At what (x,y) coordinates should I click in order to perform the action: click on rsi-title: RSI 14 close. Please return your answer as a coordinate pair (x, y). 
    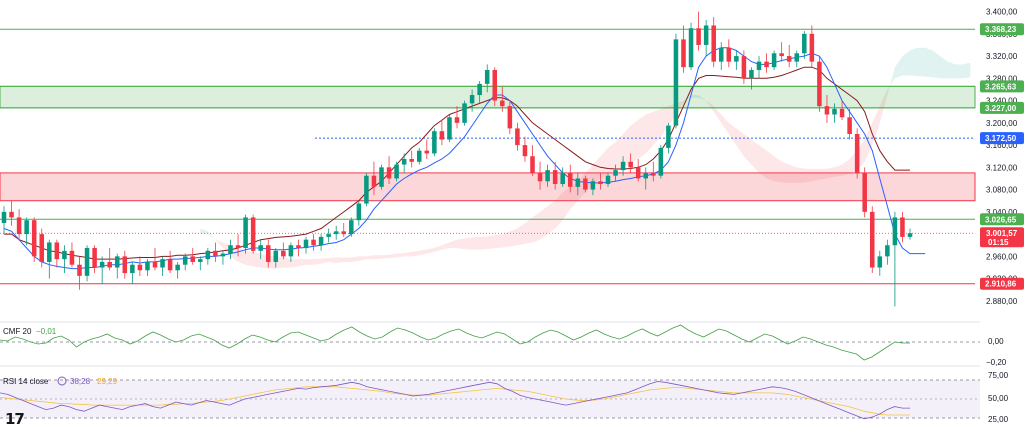
    Looking at the image, I should click on (26, 381).